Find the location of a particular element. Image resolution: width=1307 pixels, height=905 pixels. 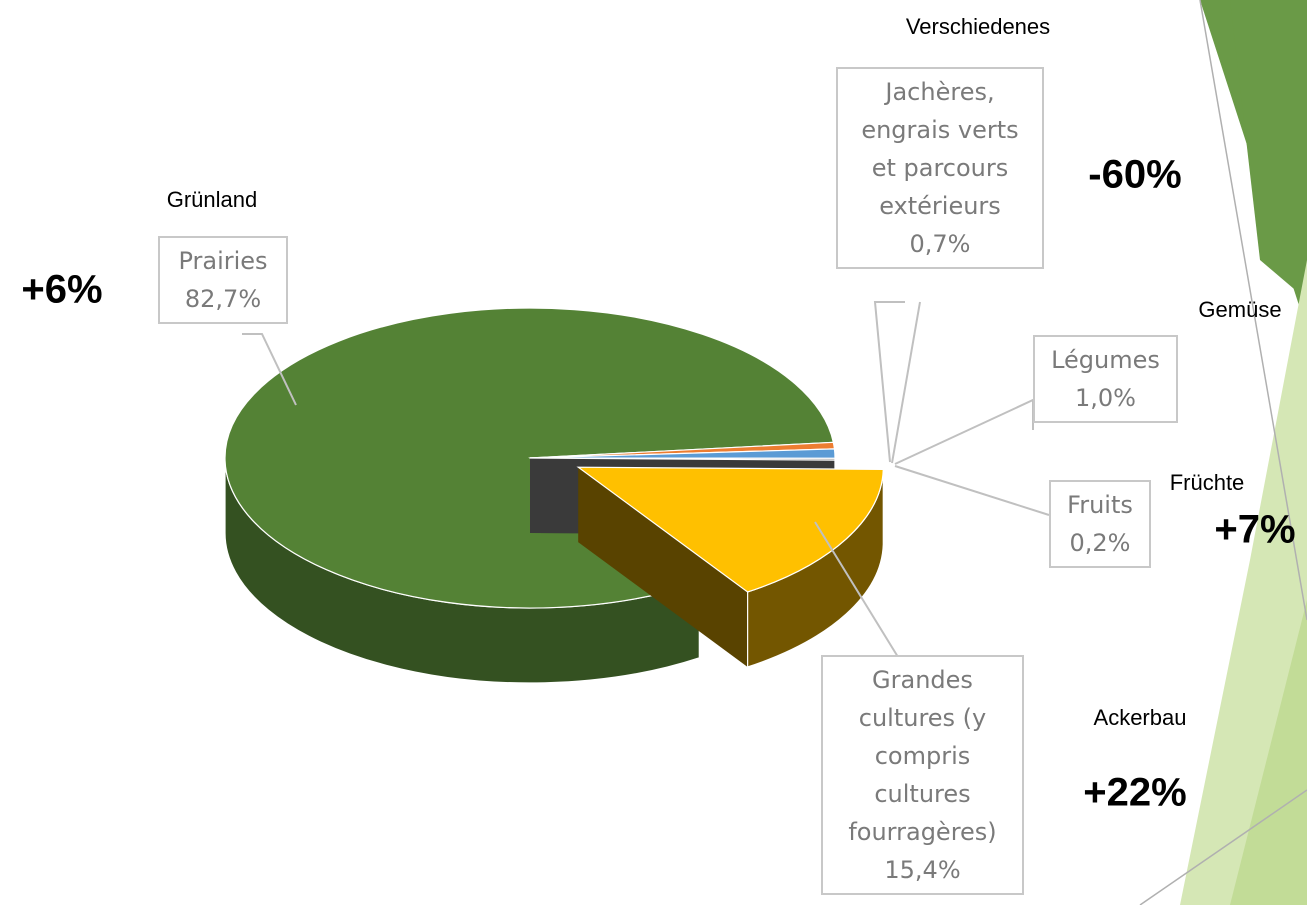

annotation: +22% is located at coordinates (1135, 792).